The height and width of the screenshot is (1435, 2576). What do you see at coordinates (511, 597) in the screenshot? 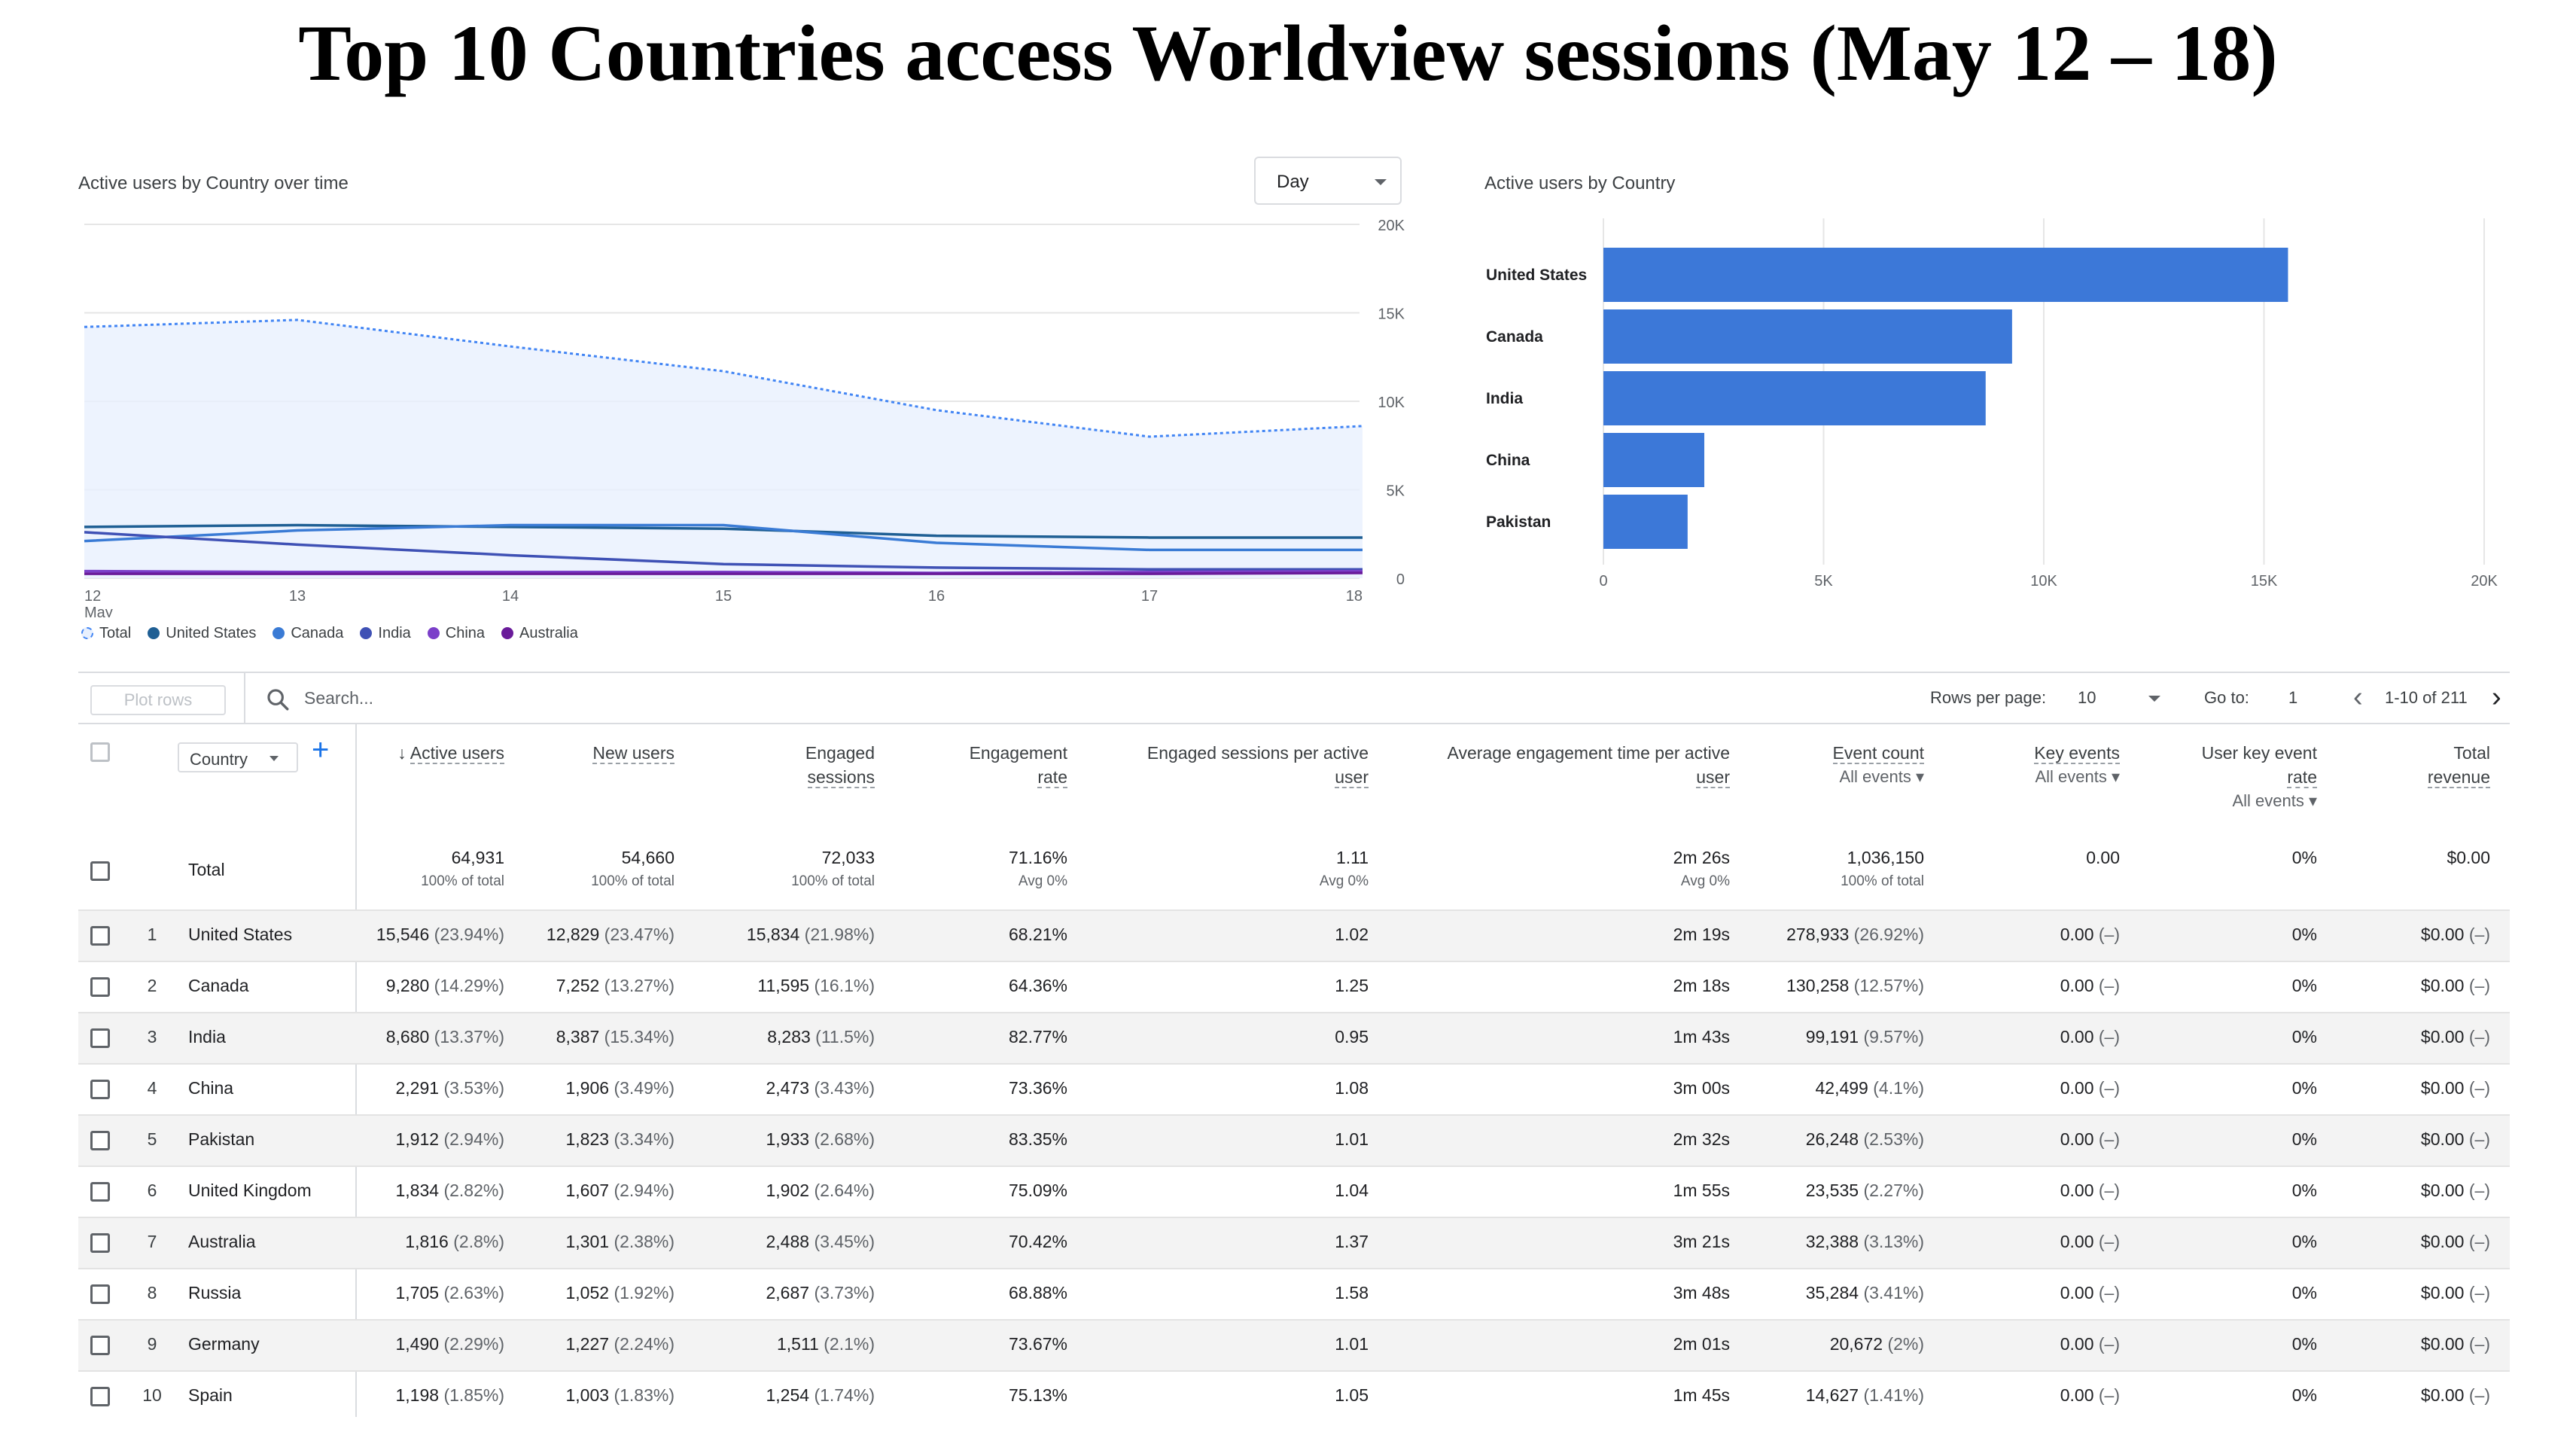
I see `x-tick-label: 14` at bounding box center [511, 597].